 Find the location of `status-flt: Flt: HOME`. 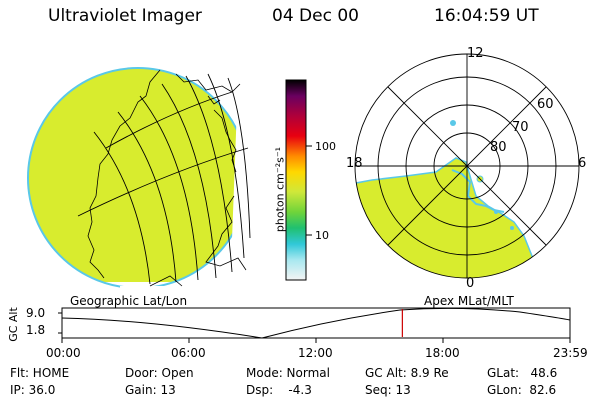

status-flt: Flt: HOME is located at coordinates (40, 373).